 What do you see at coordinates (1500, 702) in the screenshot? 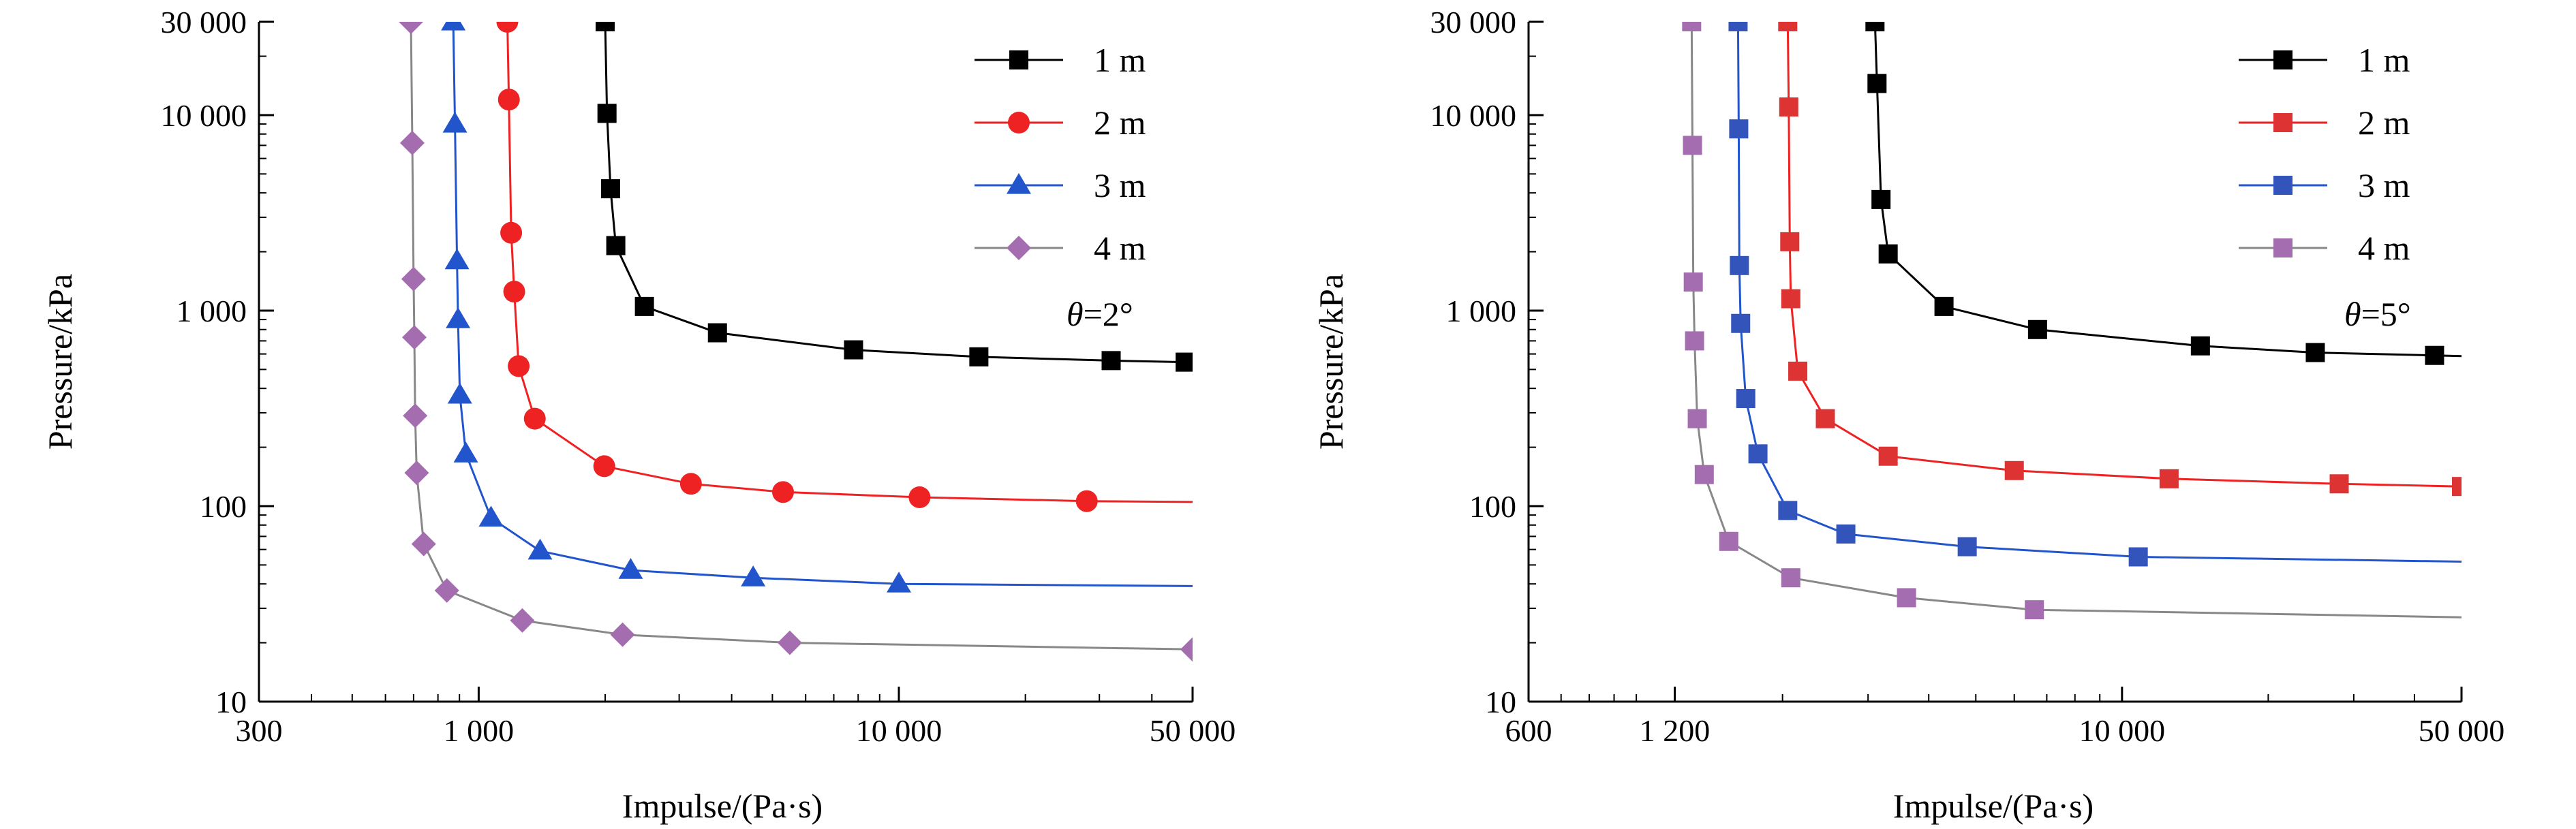
I see `y-tick-label: 10` at bounding box center [1500, 702].